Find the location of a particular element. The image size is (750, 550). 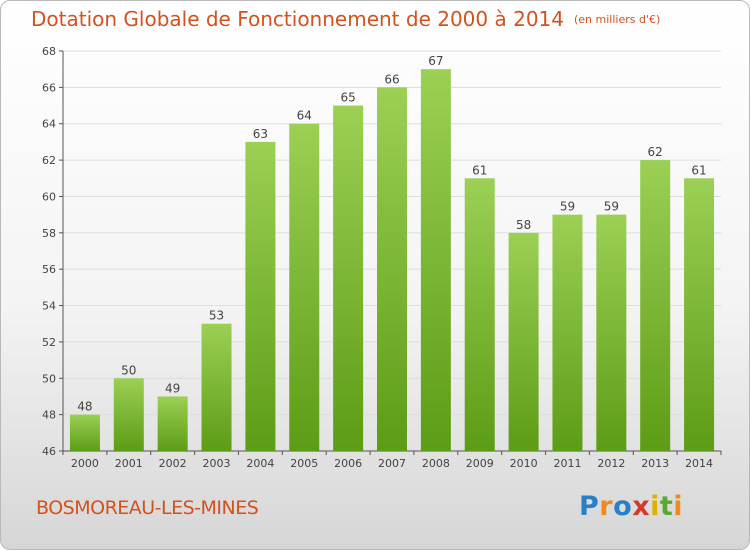

bar-2007 is located at coordinates (392, 269).